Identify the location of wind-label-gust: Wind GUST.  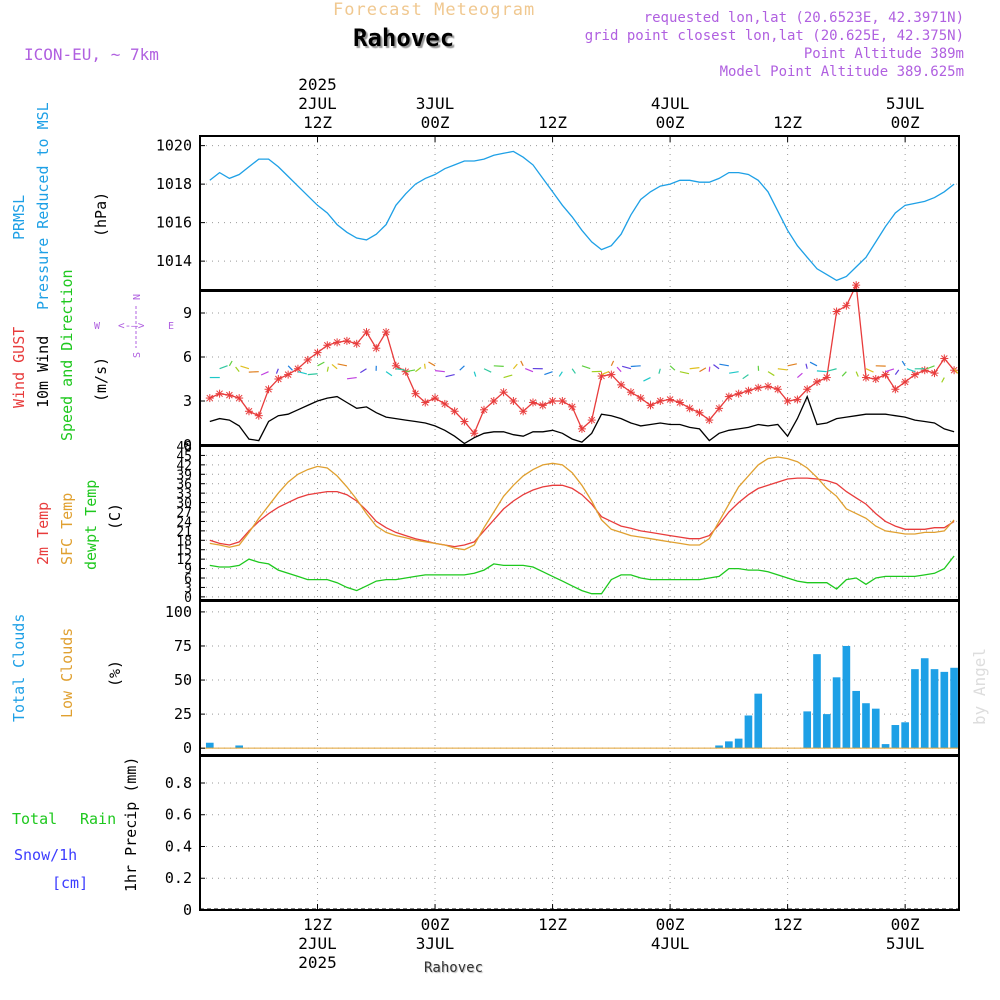
(19, 367).